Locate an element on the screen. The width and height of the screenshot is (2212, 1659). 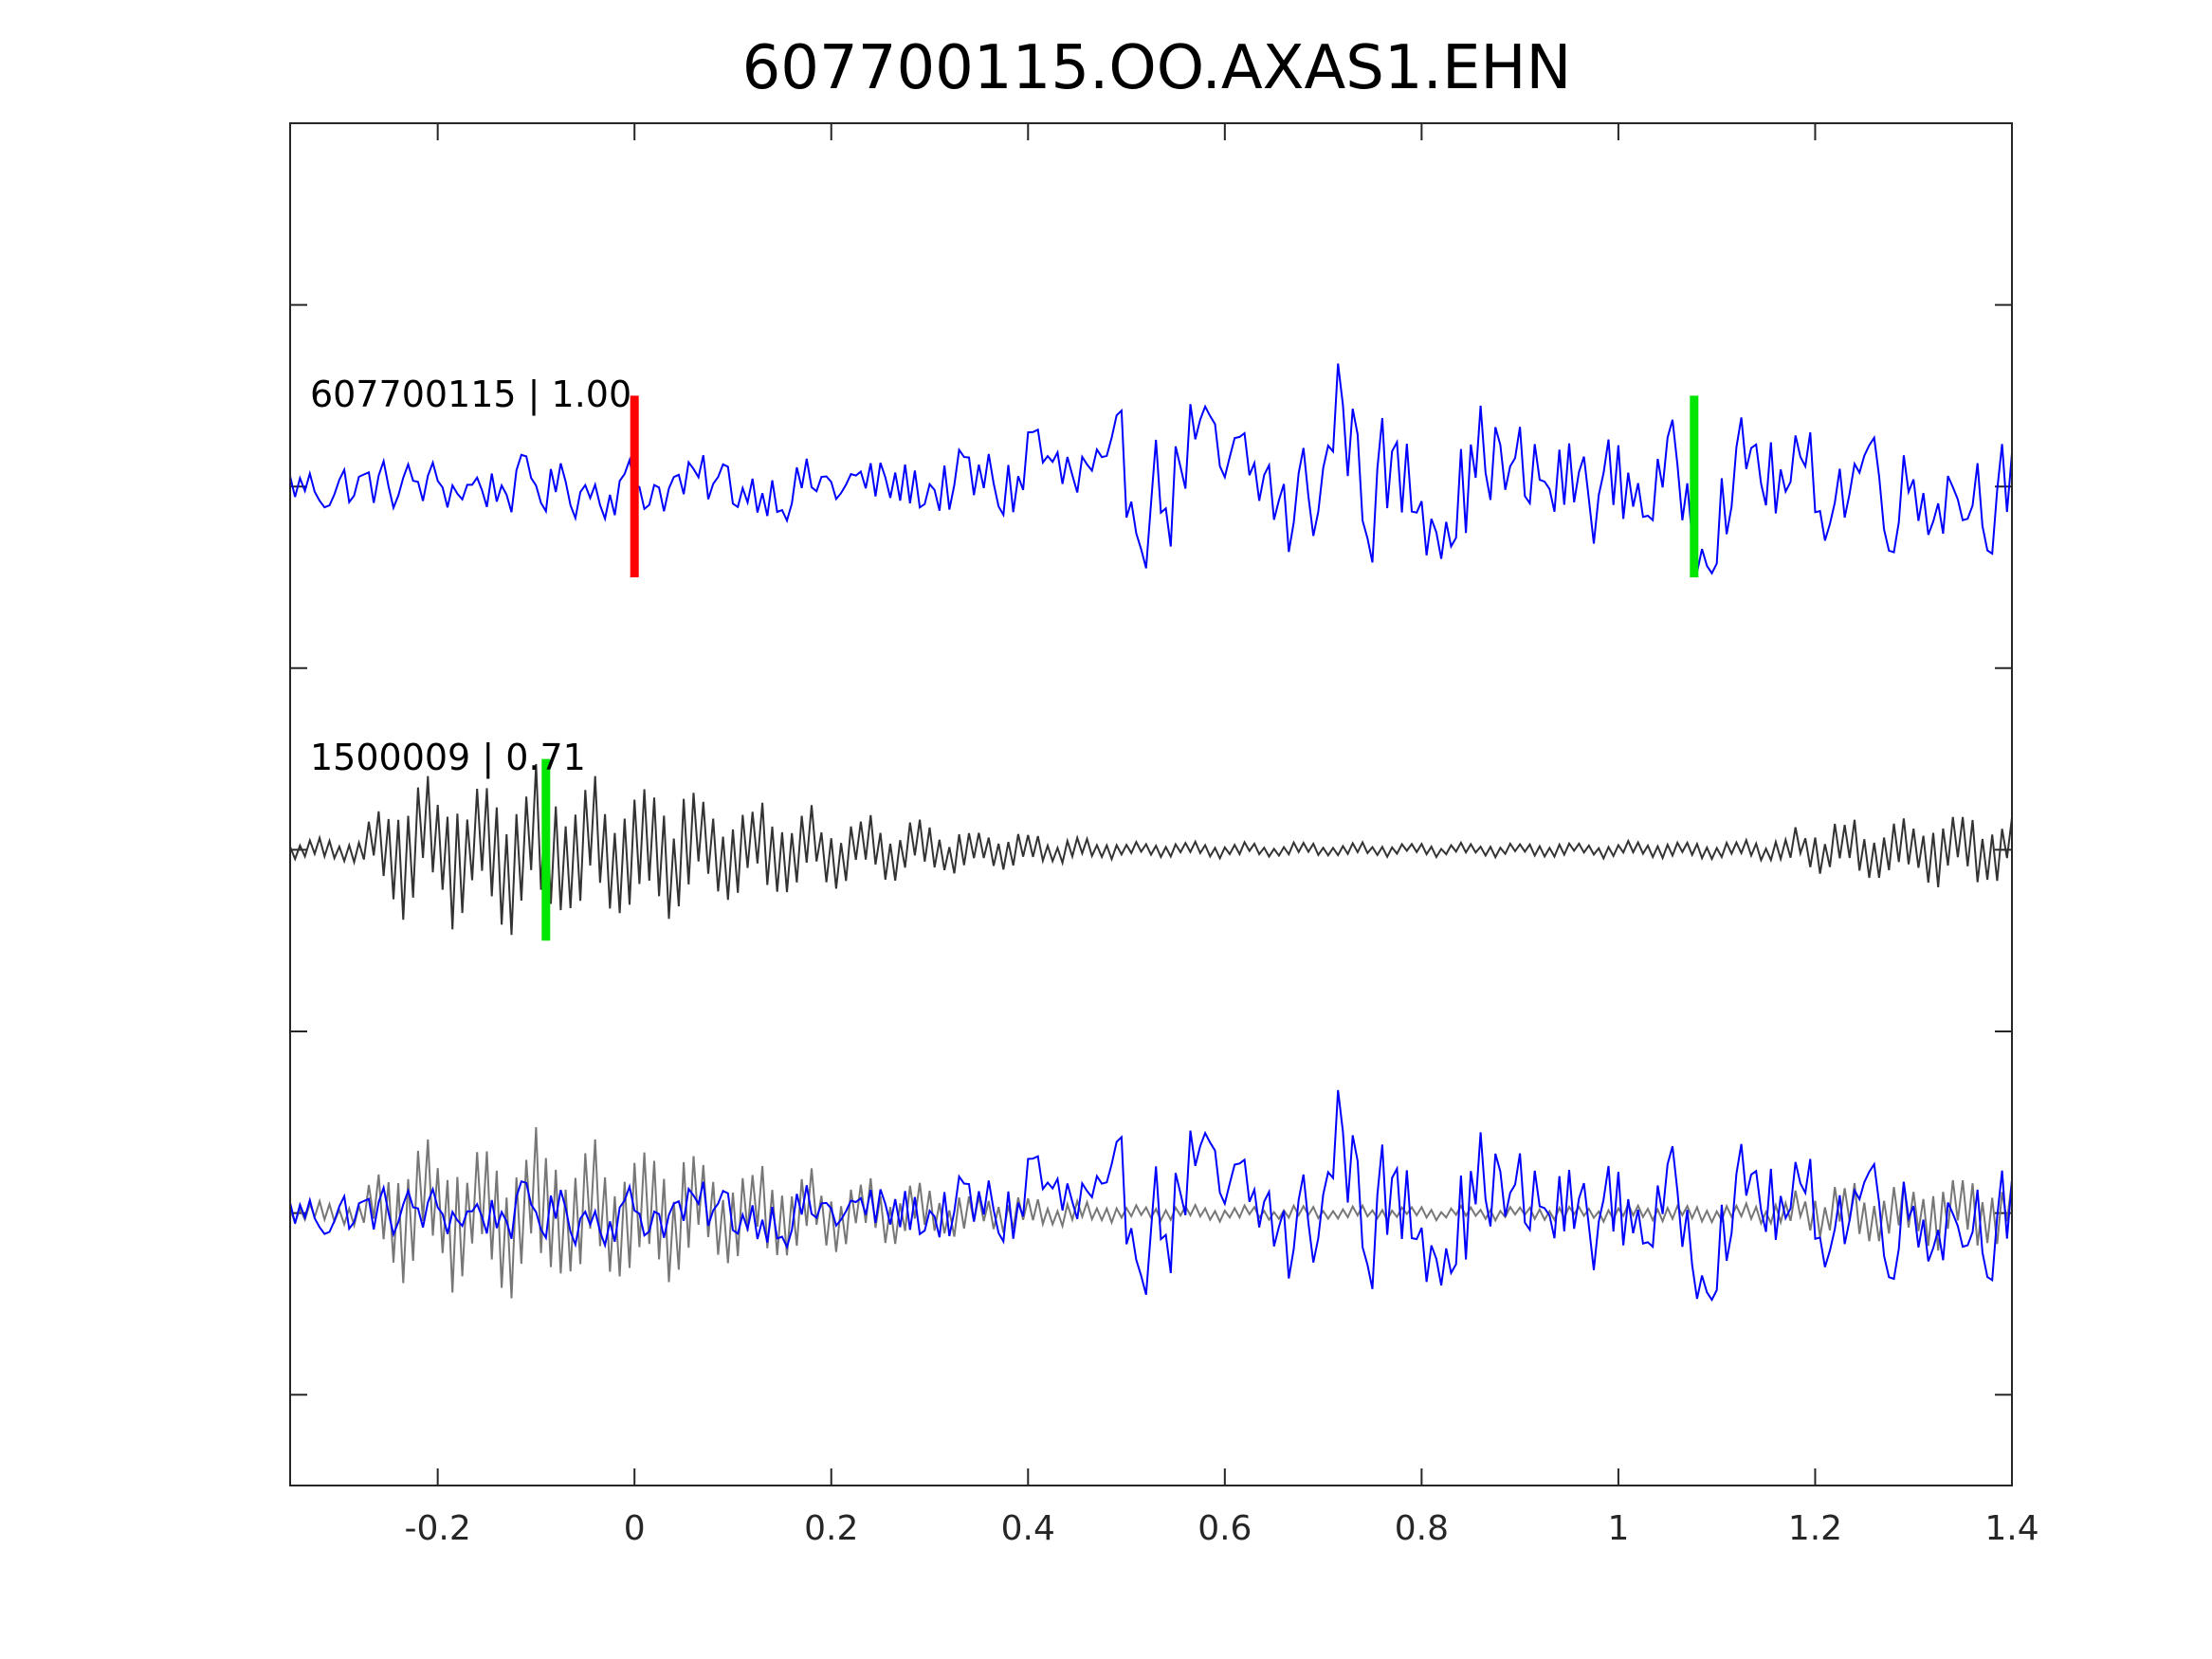
x-tick-label: 0.4 is located at coordinates (1028, 1528).